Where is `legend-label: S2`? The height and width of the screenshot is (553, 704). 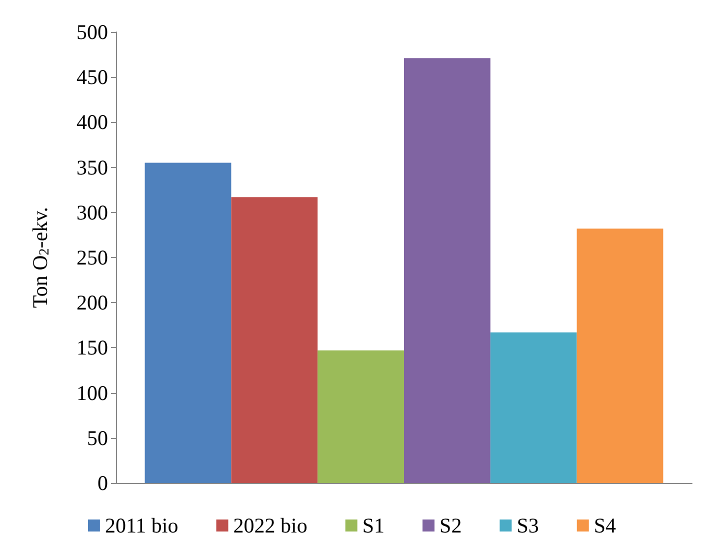 legend-label: S2 is located at coordinates (451, 526).